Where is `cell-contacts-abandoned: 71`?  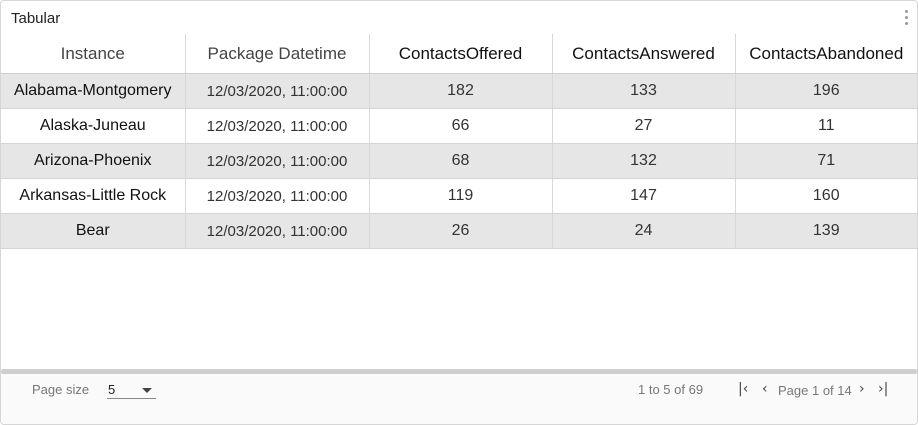 cell-contacts-abandoned: 71 is located at coordinates (826, 161).